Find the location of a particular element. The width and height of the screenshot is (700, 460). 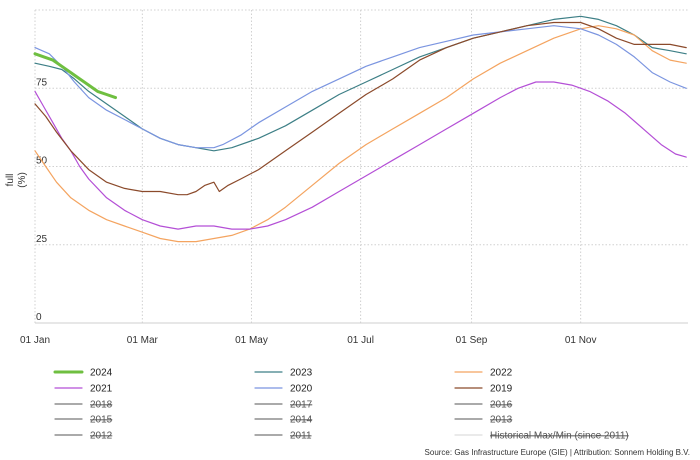

legend-label: 2021 is located at coordinates (101, 389).